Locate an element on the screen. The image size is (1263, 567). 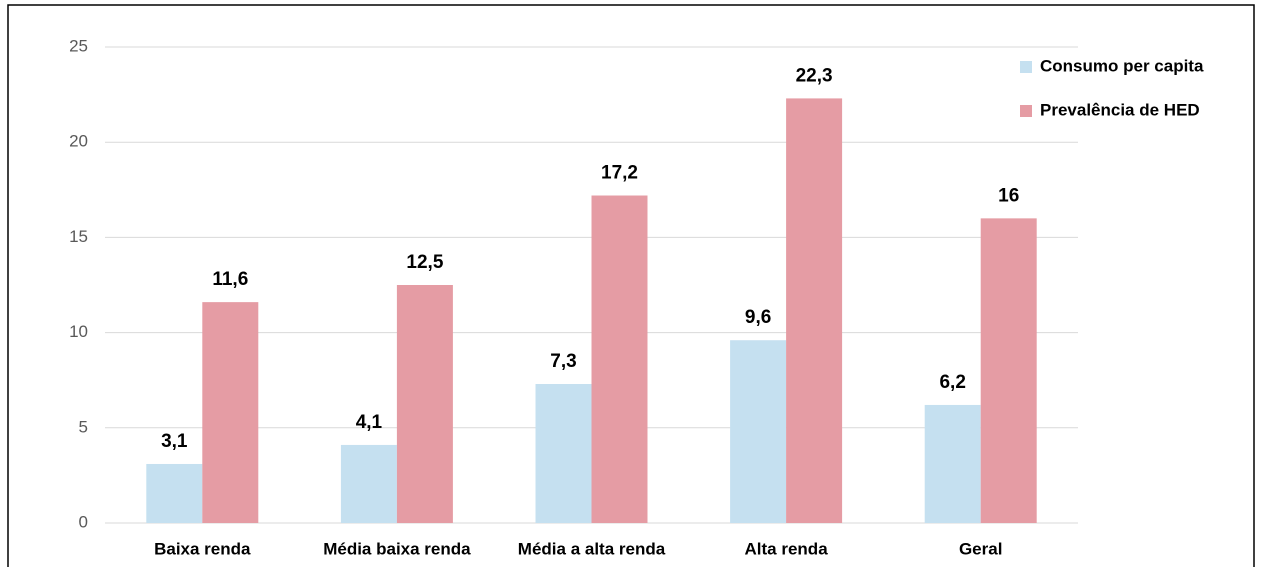
y-tick-label: 5 is located at coordinates (83, 426).